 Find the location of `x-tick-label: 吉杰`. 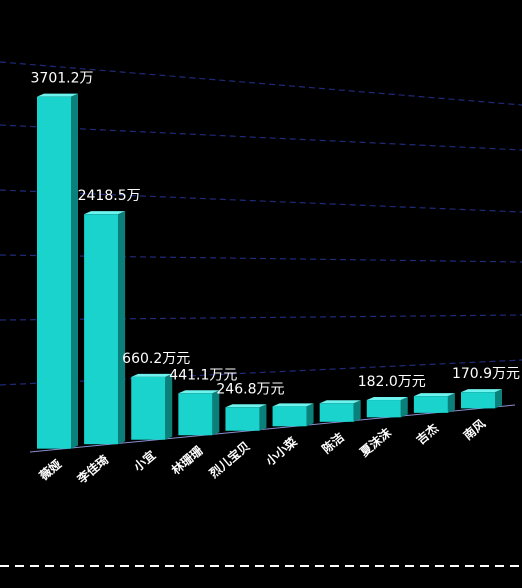

x-tick-label: 吉杰 is located at coordinates (427, 433).